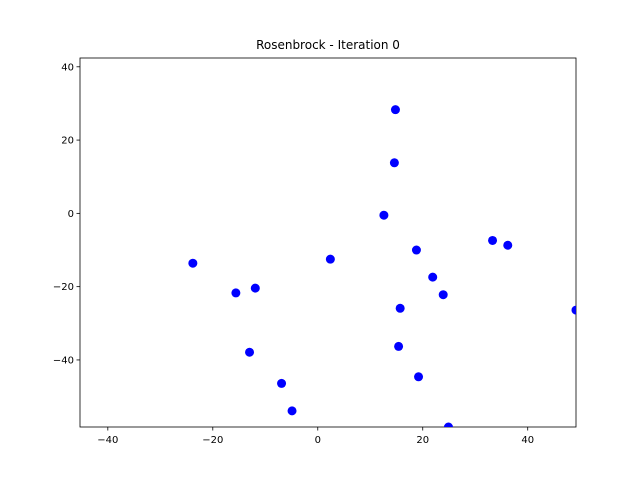 Image resolution: width=640 pixels, height=480 pixels. I want to click on y-axis-ticks: −40 −20 0 20 40, so click(66, 214).